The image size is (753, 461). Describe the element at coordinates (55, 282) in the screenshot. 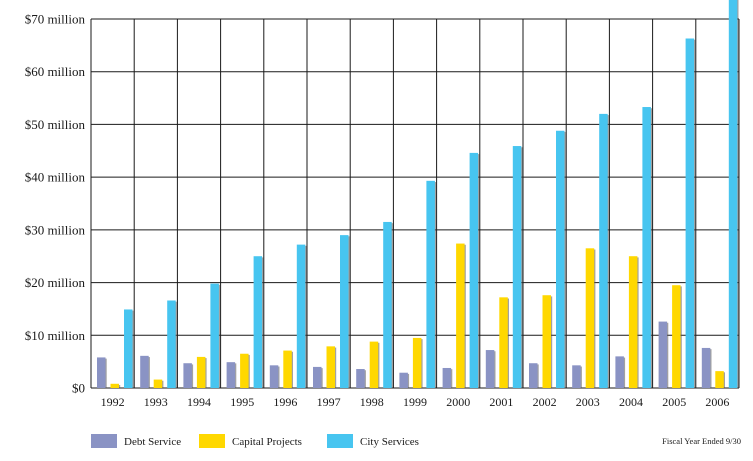

I see `y-tick-label: $20 million` at that location.